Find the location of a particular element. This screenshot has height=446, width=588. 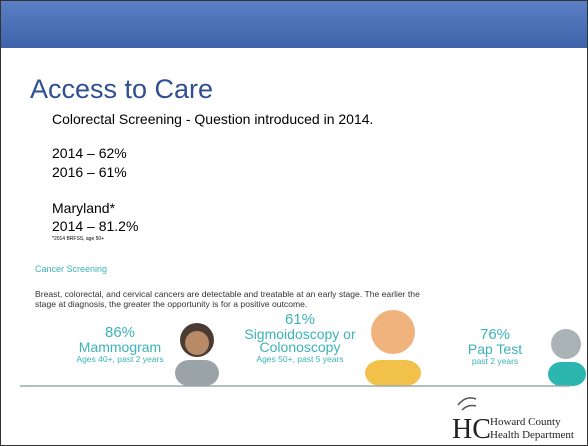

stat-line: 2016 – 61% is located at coordinates (89, 172).